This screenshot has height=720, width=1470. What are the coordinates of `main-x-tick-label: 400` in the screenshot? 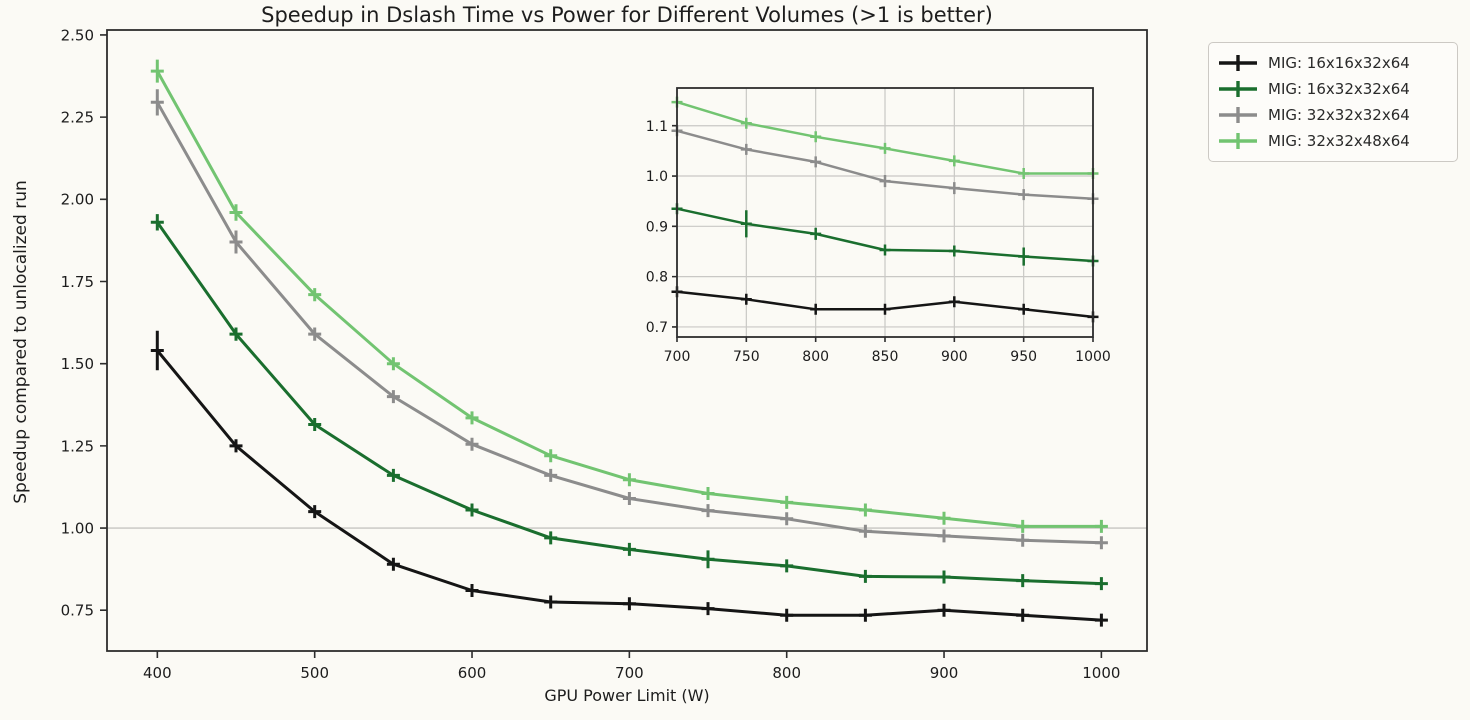 It's located at (157, 673).